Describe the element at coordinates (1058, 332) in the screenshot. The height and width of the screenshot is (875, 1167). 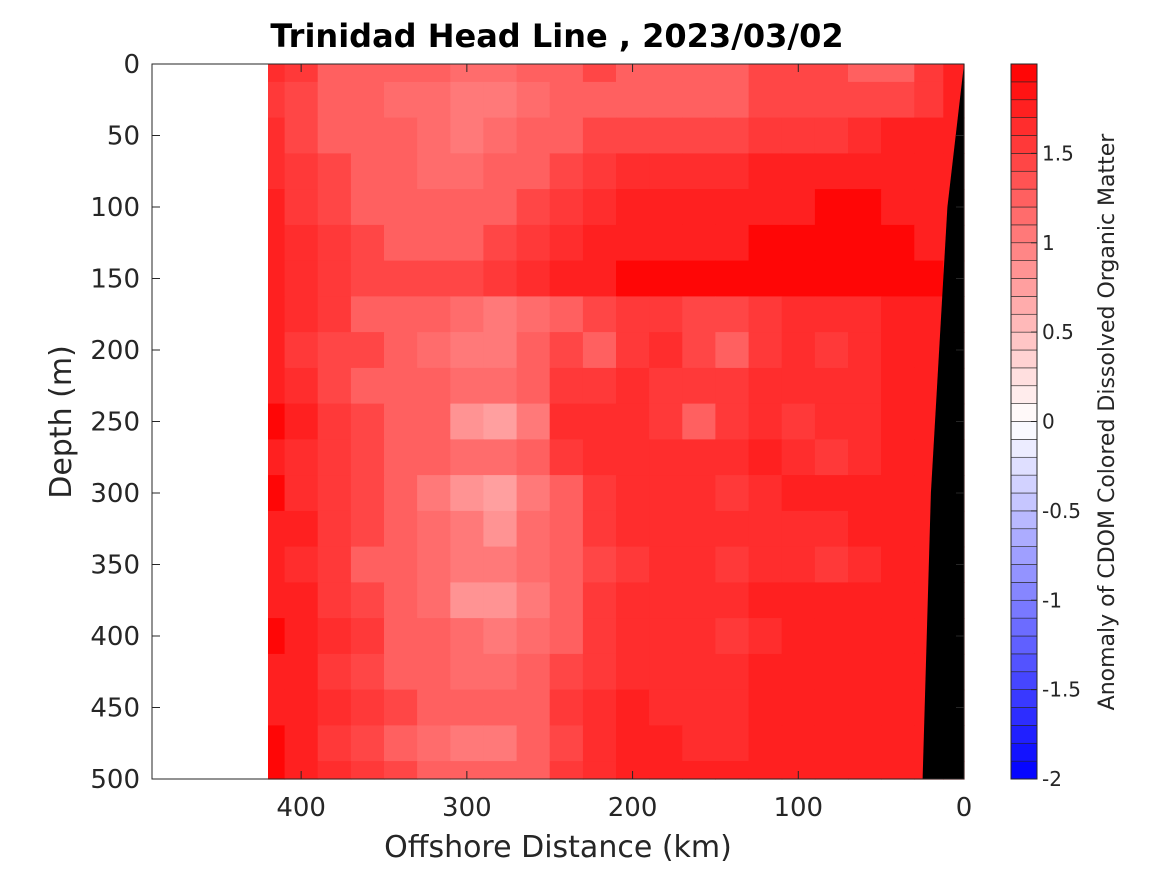
I see `colorbar-tick-label: 0.5` at that location.